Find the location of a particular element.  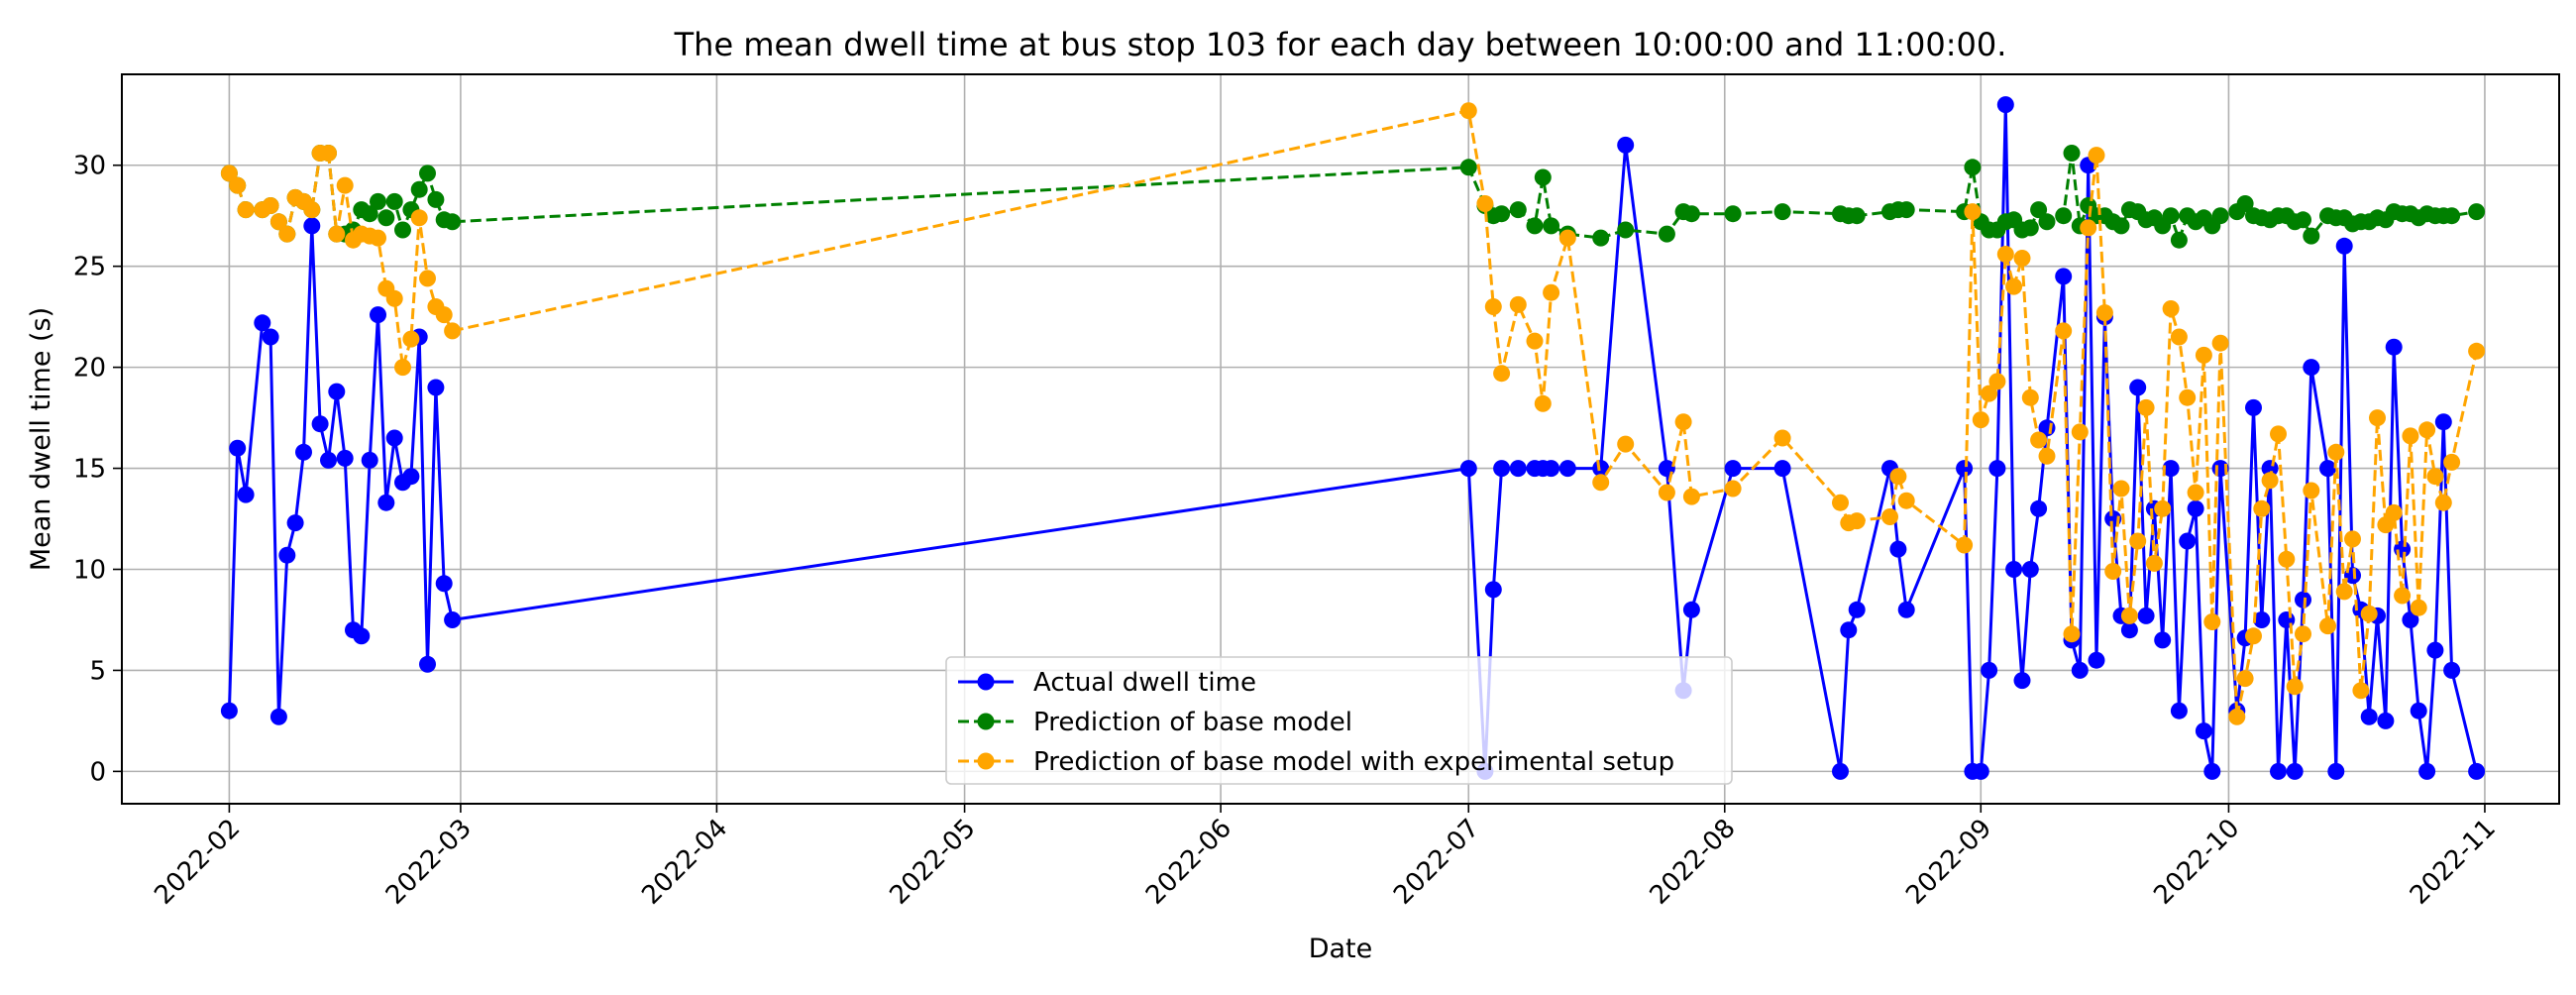

y-tick-label: 25 is located at coordinates (89, 267).